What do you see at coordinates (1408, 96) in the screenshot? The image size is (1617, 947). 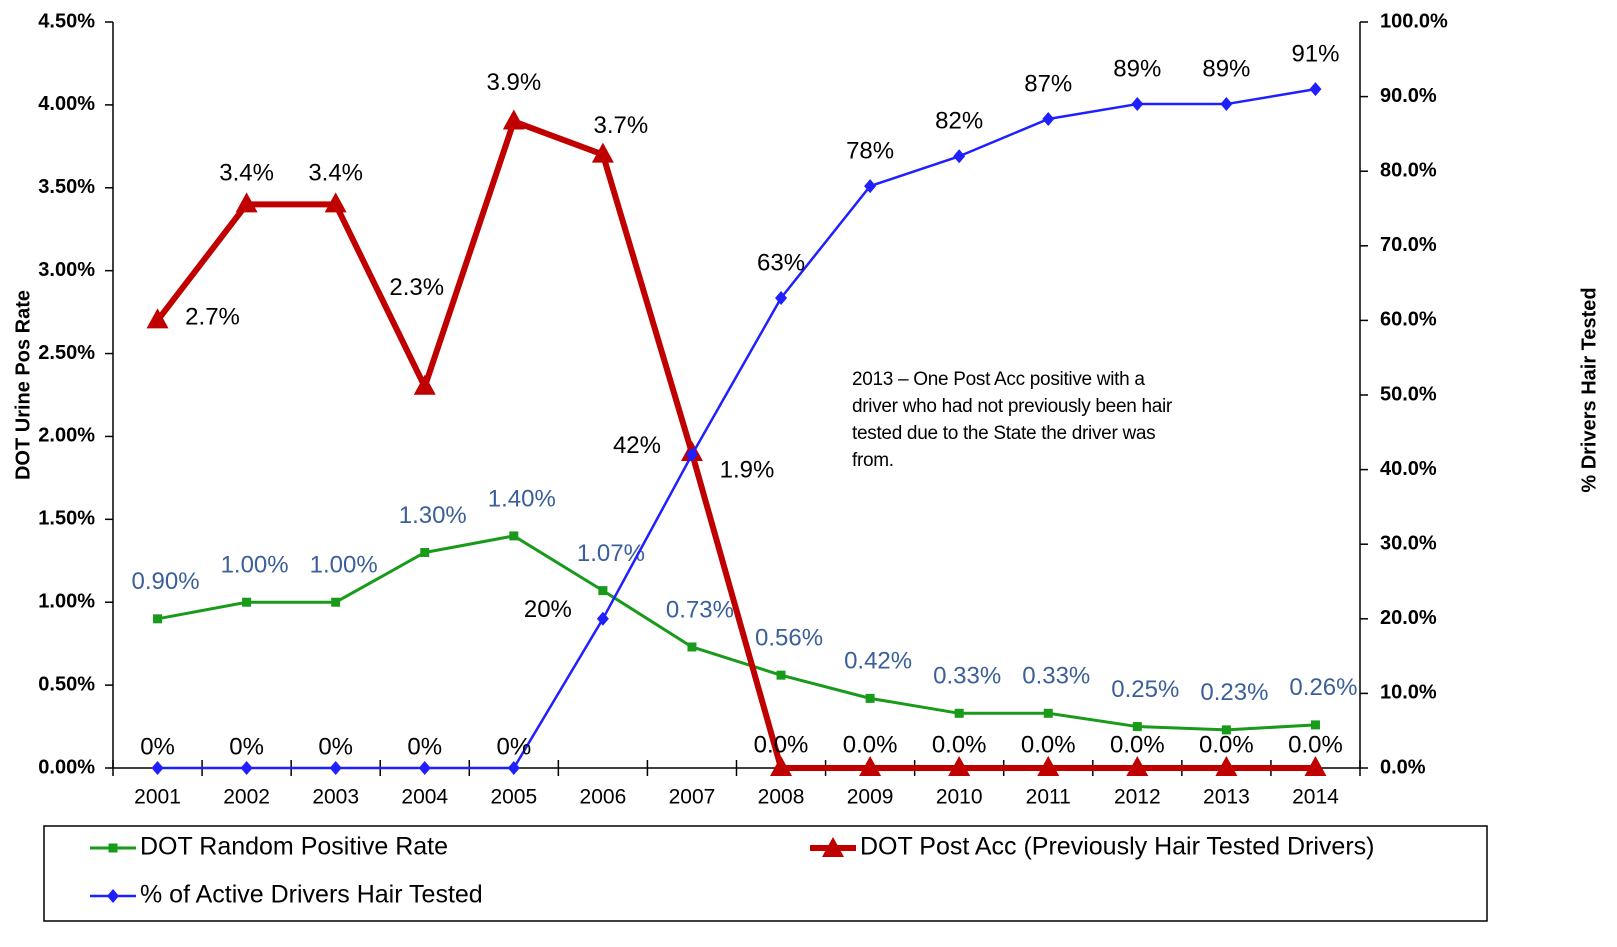 I see `y2-tick-label: 90.0%` at bounding box center [1408, 96].